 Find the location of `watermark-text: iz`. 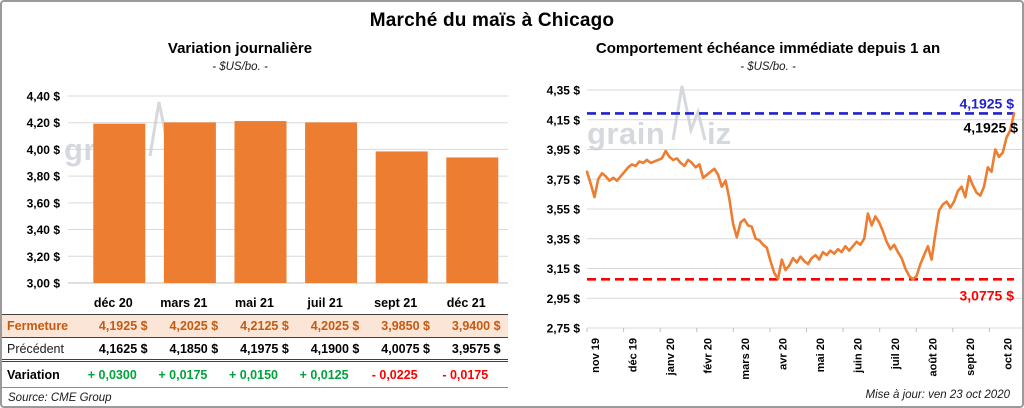

watermark-text: iz is located at coordinates (719, 133).